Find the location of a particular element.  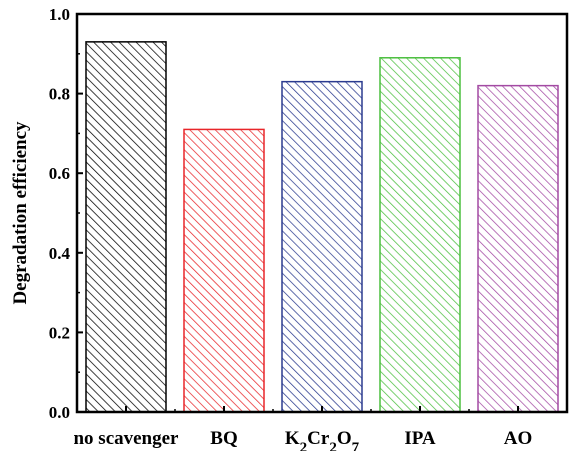

bar-ao is located at coordinates (518, 248).